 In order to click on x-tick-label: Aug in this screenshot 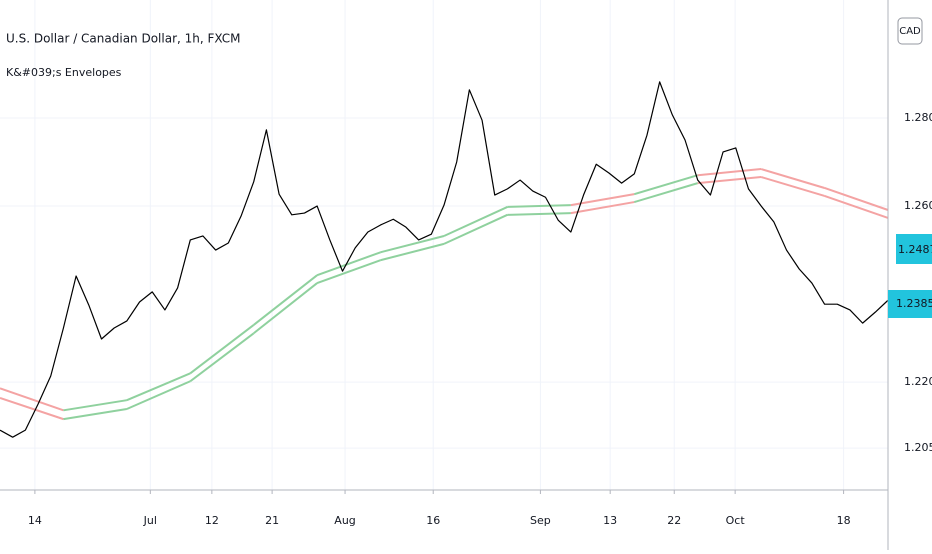, I will do `click(344, 520)`.